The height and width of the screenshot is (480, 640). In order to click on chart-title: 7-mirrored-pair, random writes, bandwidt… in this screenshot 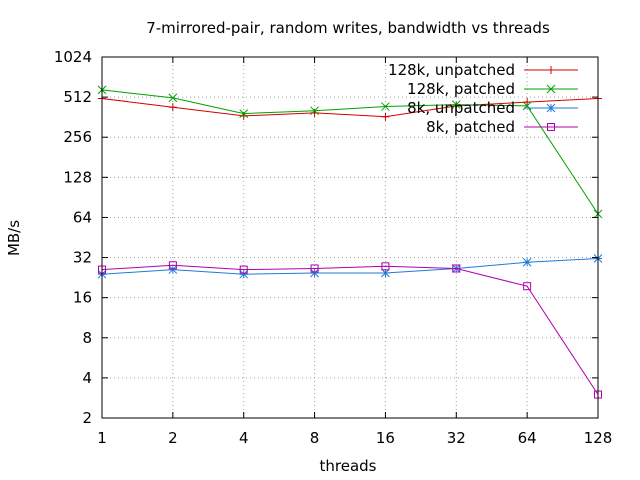, I will do `click(348, 28)`.